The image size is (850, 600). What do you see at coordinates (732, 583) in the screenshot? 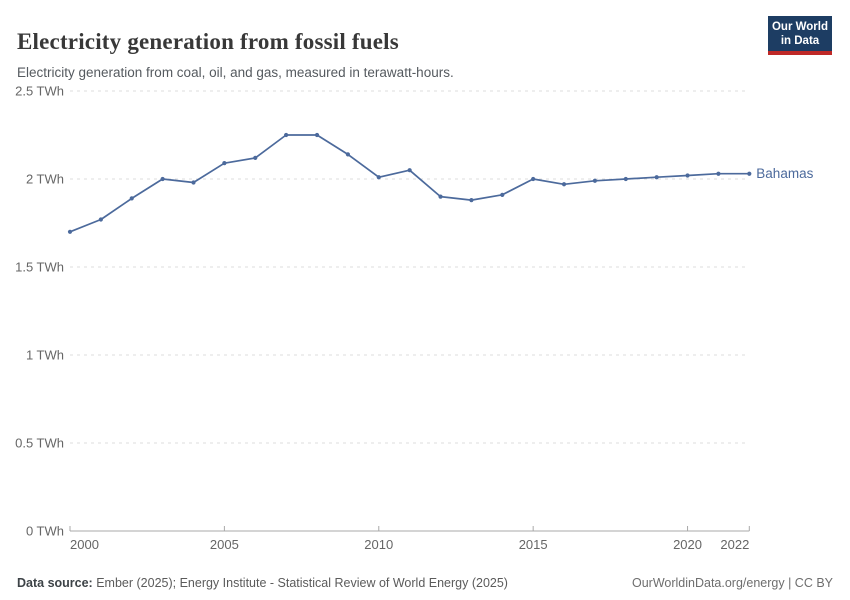
I see `attribution-link: OurWorldinData.org/energy | CC BY` at bounding box center [732, 583].